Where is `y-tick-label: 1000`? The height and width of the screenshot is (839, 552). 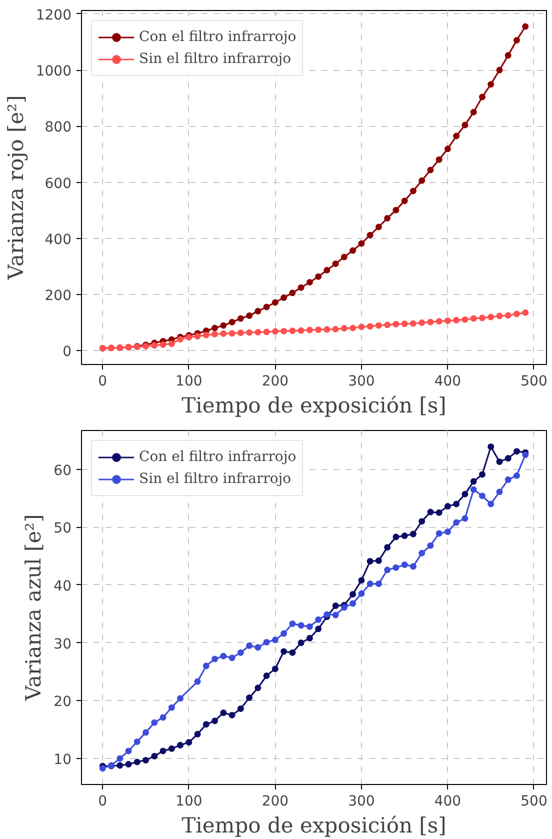 y-tick-label: 1000 is located at coordinates (54, 72).